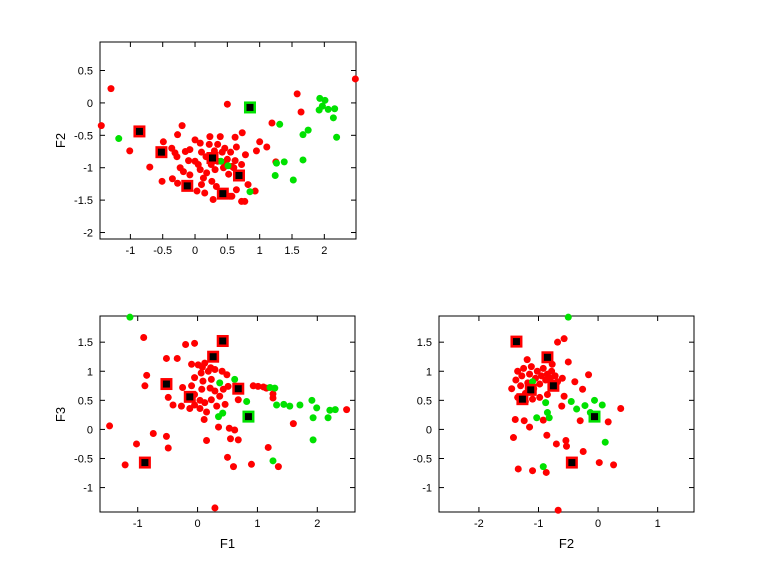 This screenshot has height=576, width=768. Describe the element at coordinates (248, 416) in the screenshot. I see `data-point-selected-green` at that location.